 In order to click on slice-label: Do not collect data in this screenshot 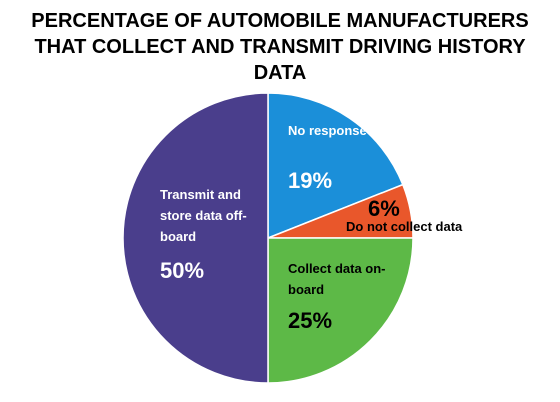, I will do `click(404, 226)`.